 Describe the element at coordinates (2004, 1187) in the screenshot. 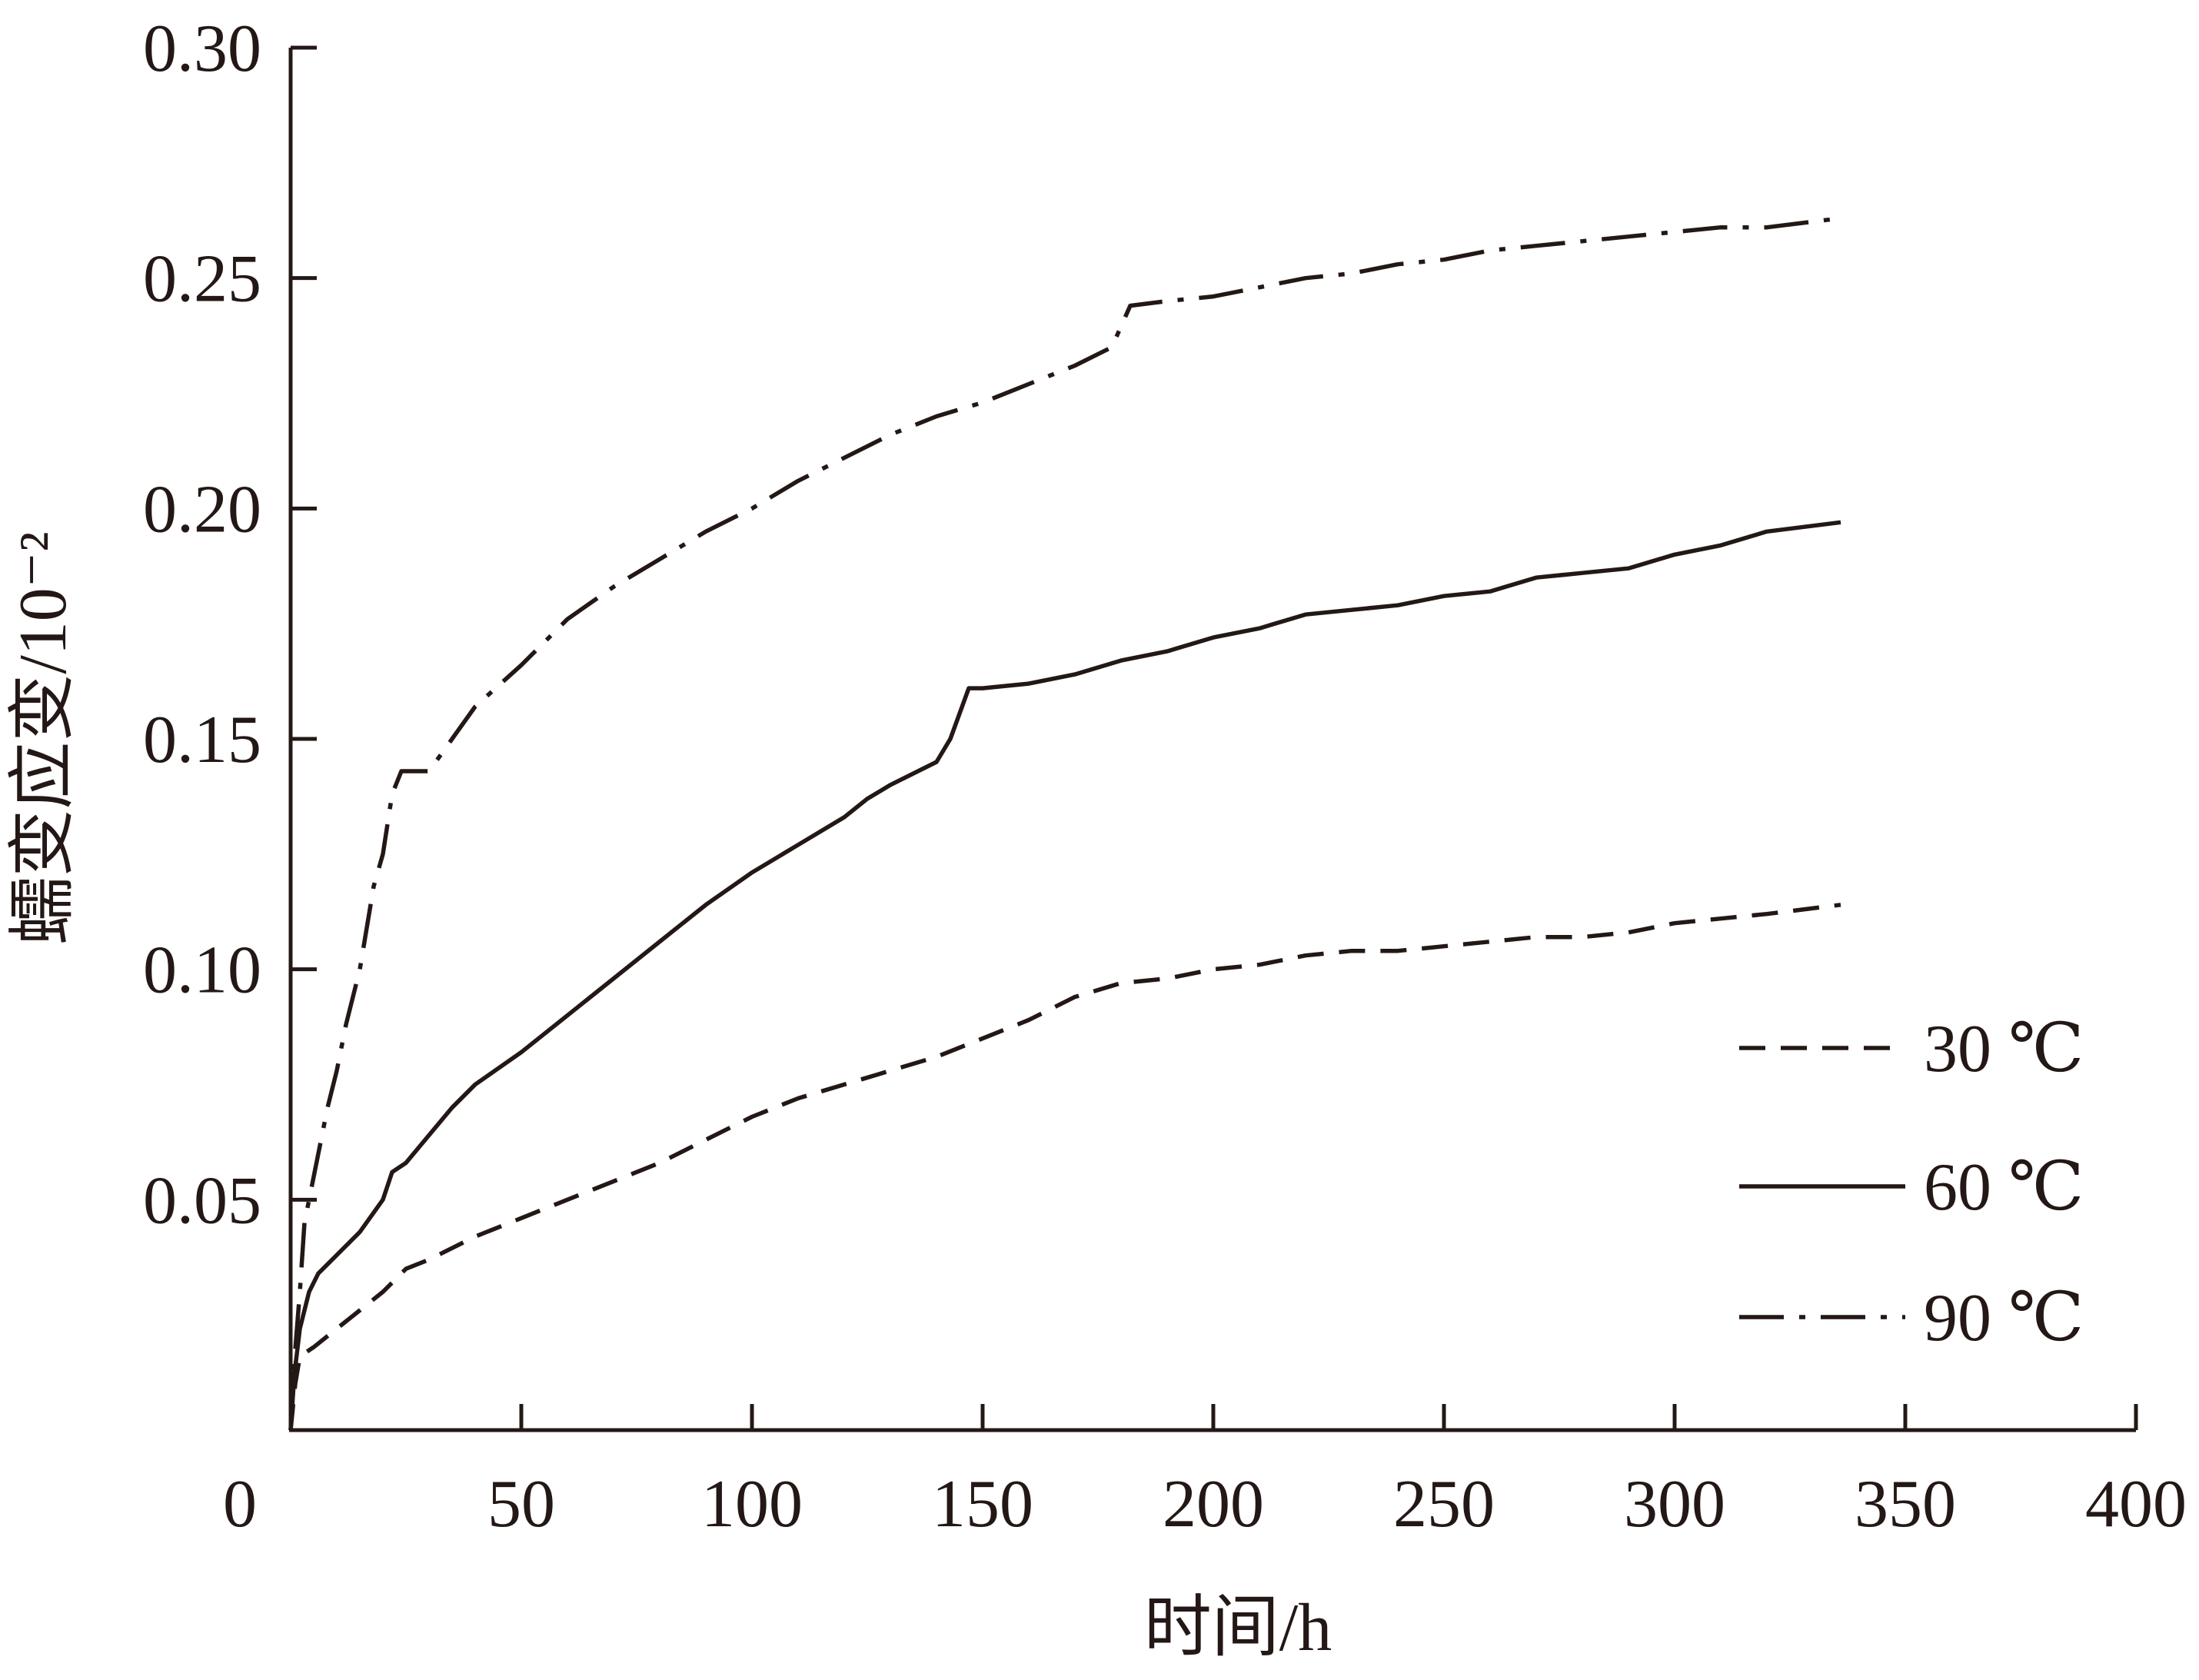

I see `legend-label: 60 ℃` at that location.